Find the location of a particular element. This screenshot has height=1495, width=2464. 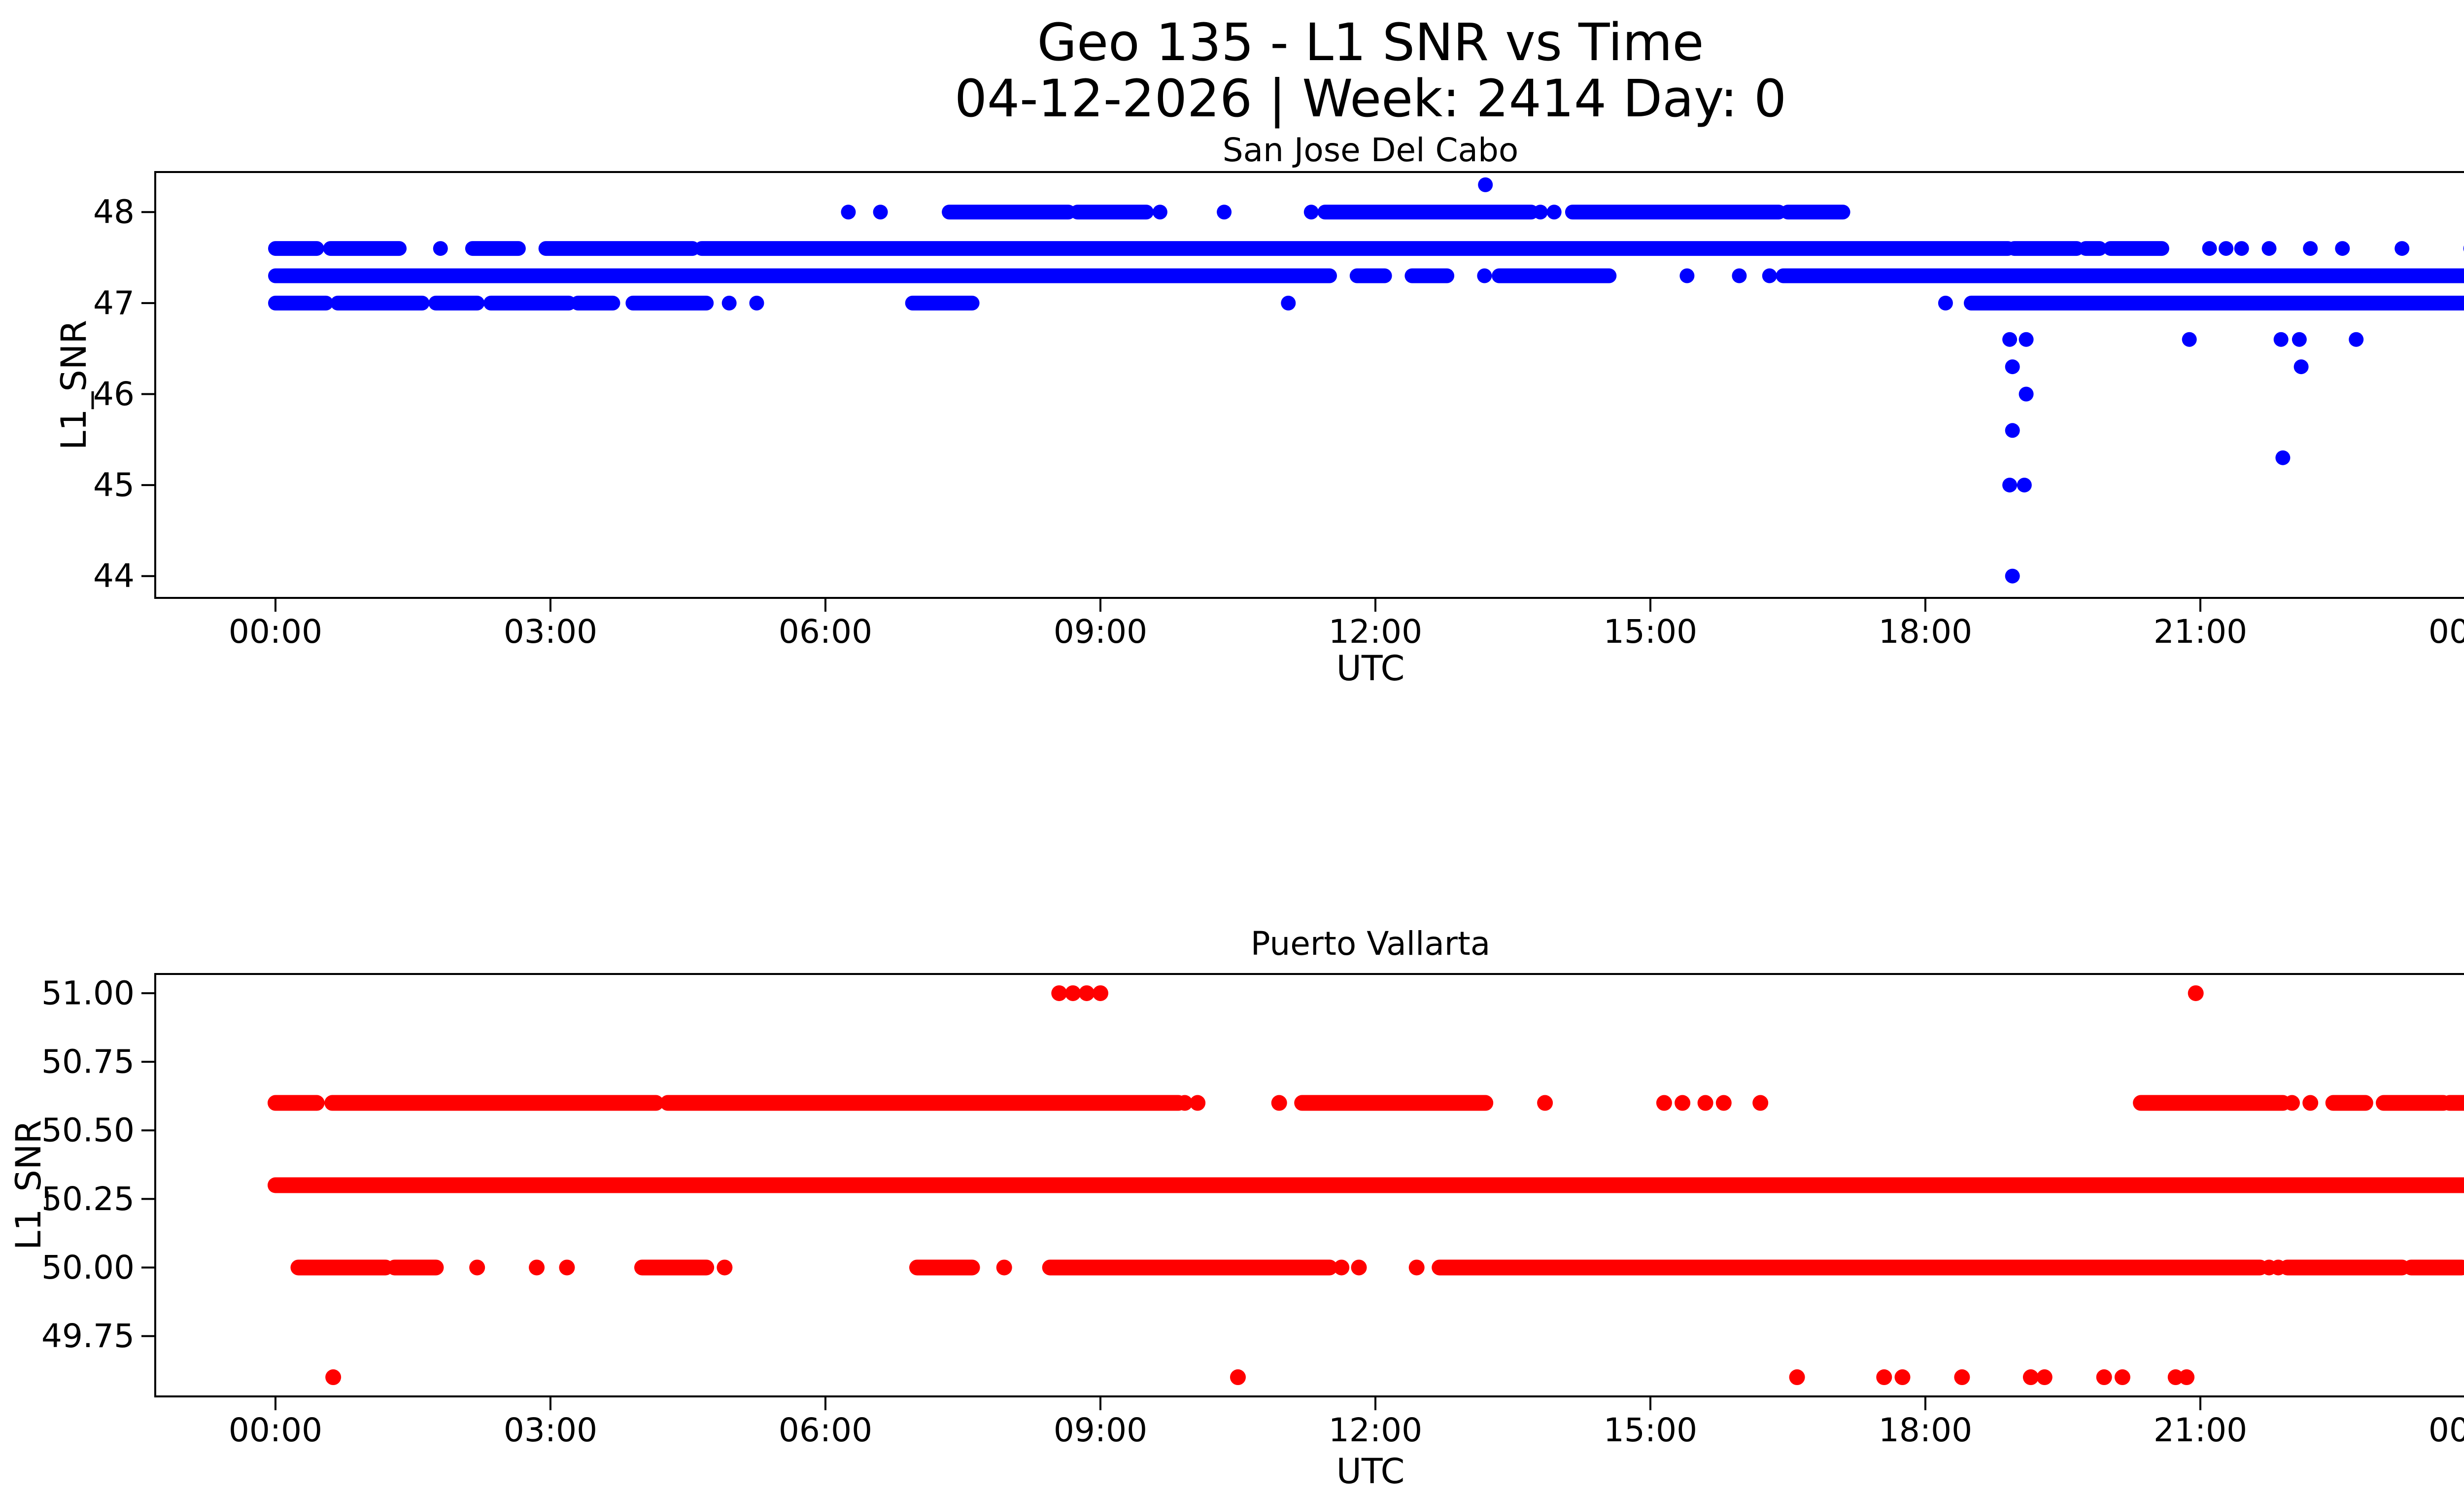

y-tick-label: 51.00 is located at coordinates (88, 993).